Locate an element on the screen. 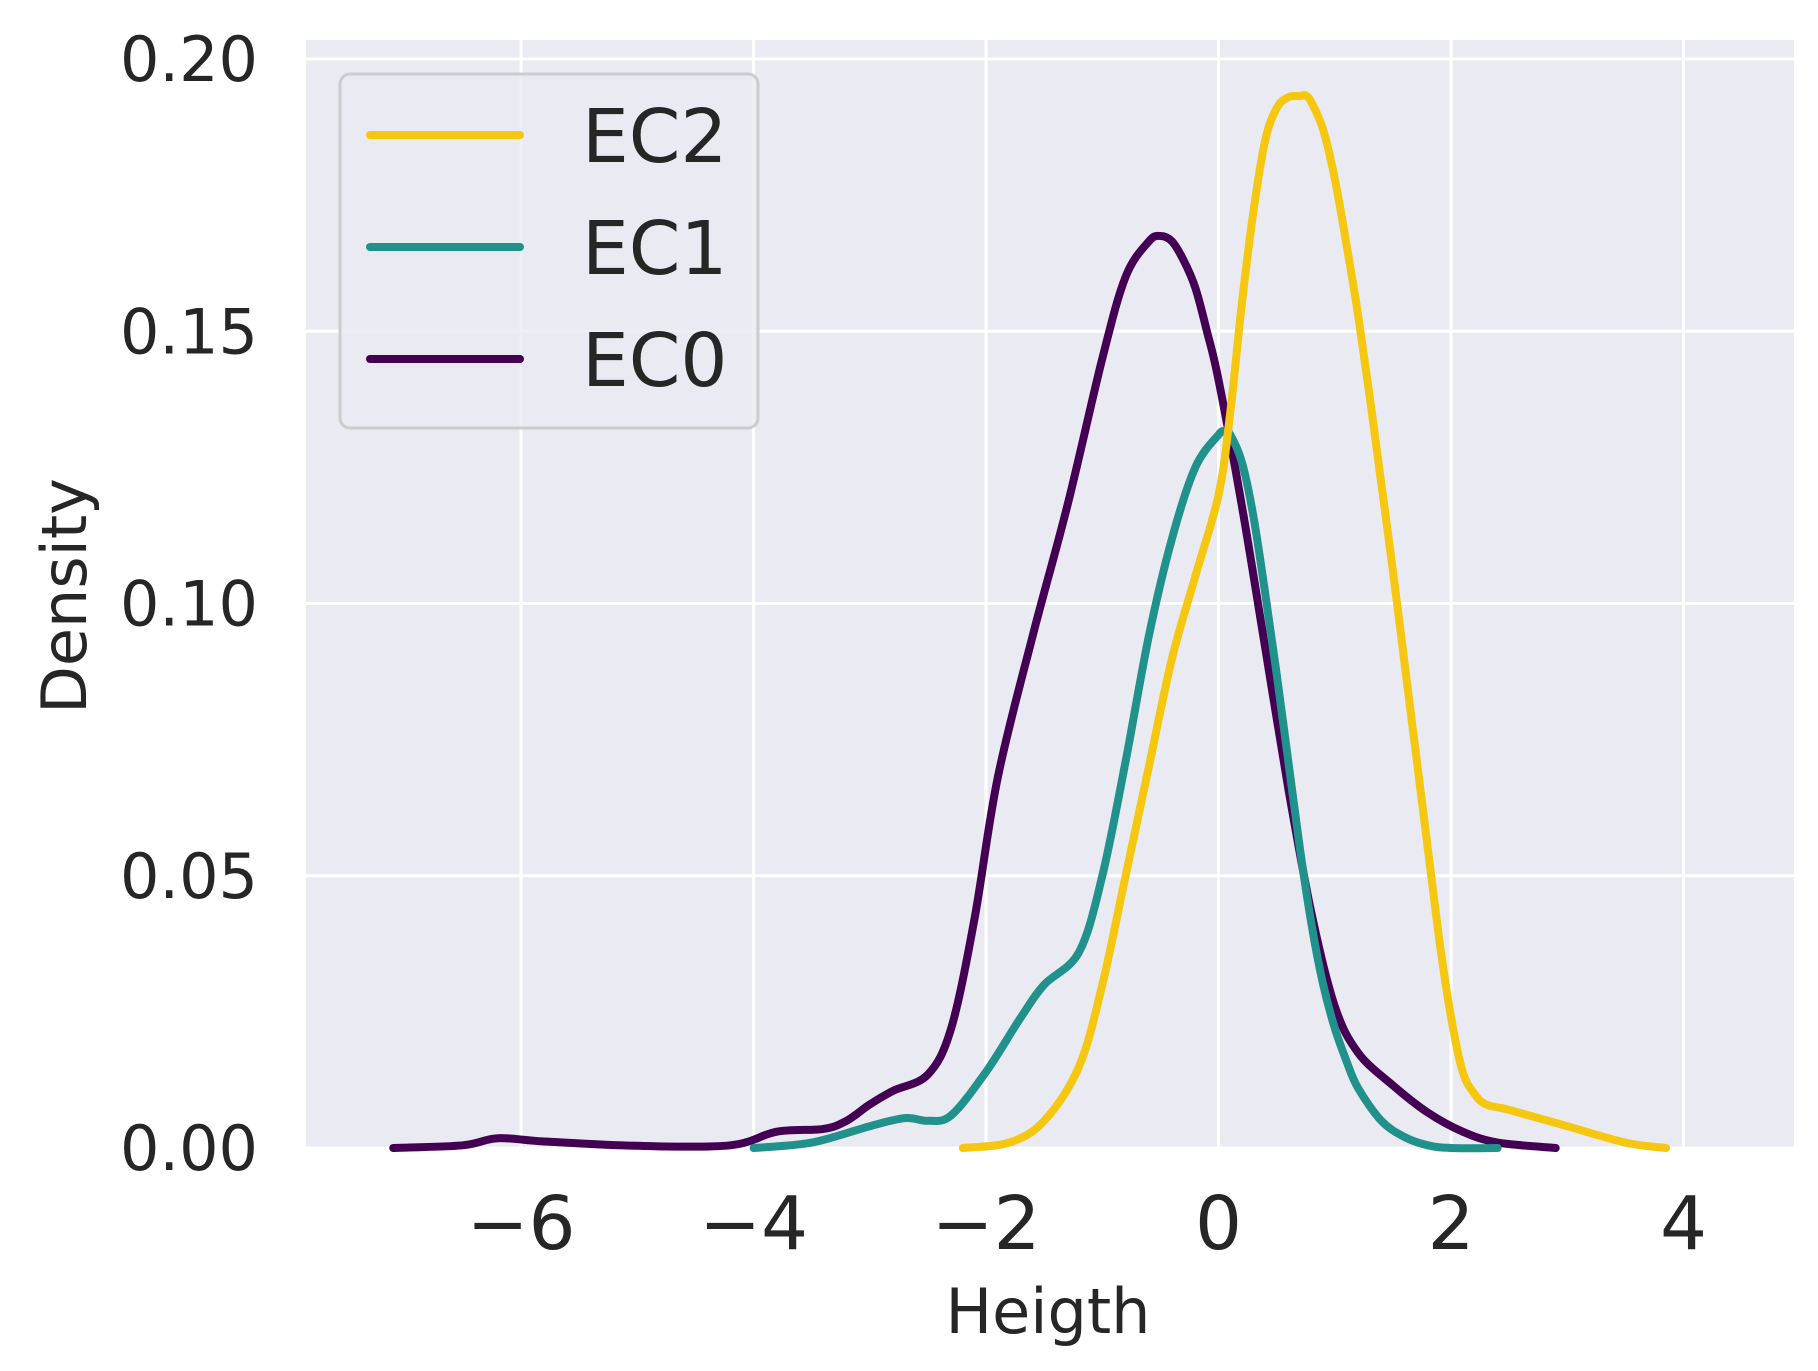 The height and width of the screenshot is (1371, 1818). x-tick-label: −4 is located at coordinates (753, 1224).